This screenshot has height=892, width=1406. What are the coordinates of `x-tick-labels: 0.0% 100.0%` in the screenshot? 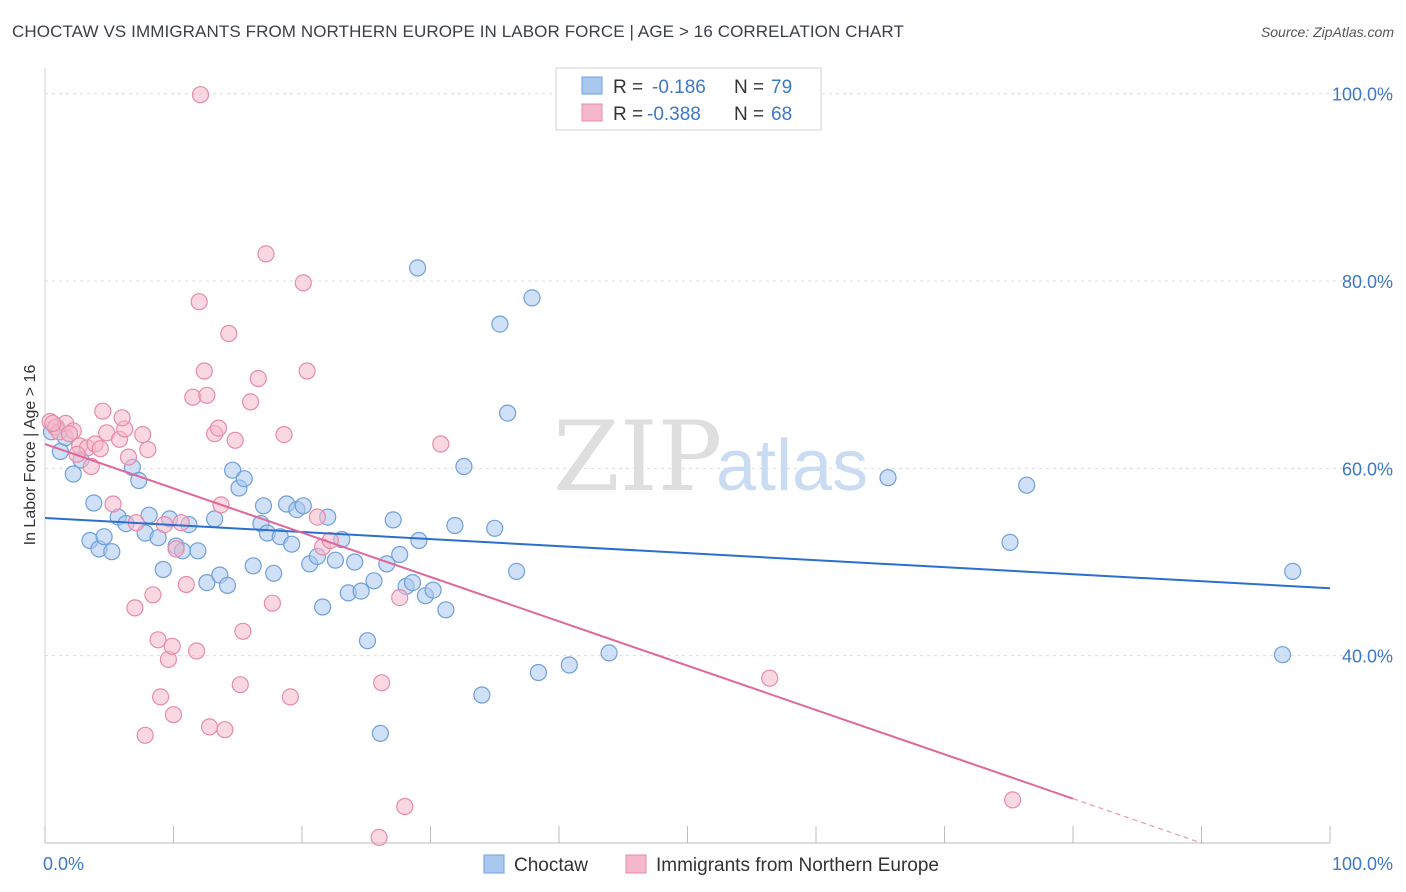 It's located at (718, 864).